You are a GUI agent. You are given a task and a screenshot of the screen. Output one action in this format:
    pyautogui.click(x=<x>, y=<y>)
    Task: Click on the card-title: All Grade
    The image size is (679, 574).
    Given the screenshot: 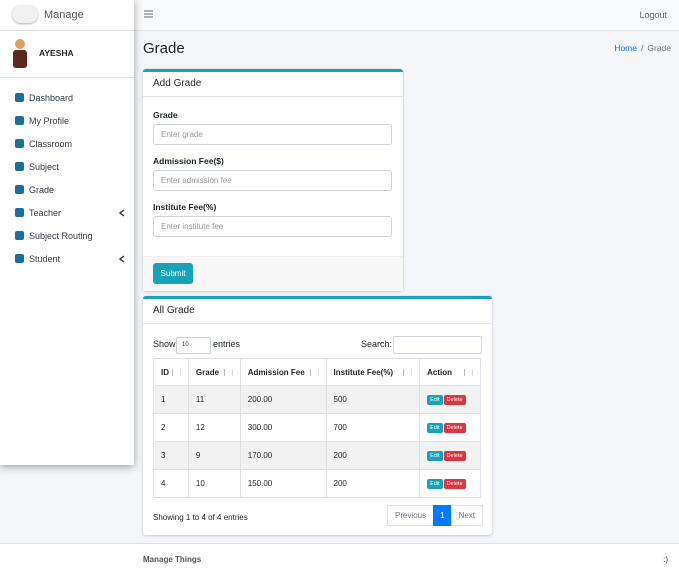 What is the action you would take?
    pyautogui.click(x=317, y=311)
    